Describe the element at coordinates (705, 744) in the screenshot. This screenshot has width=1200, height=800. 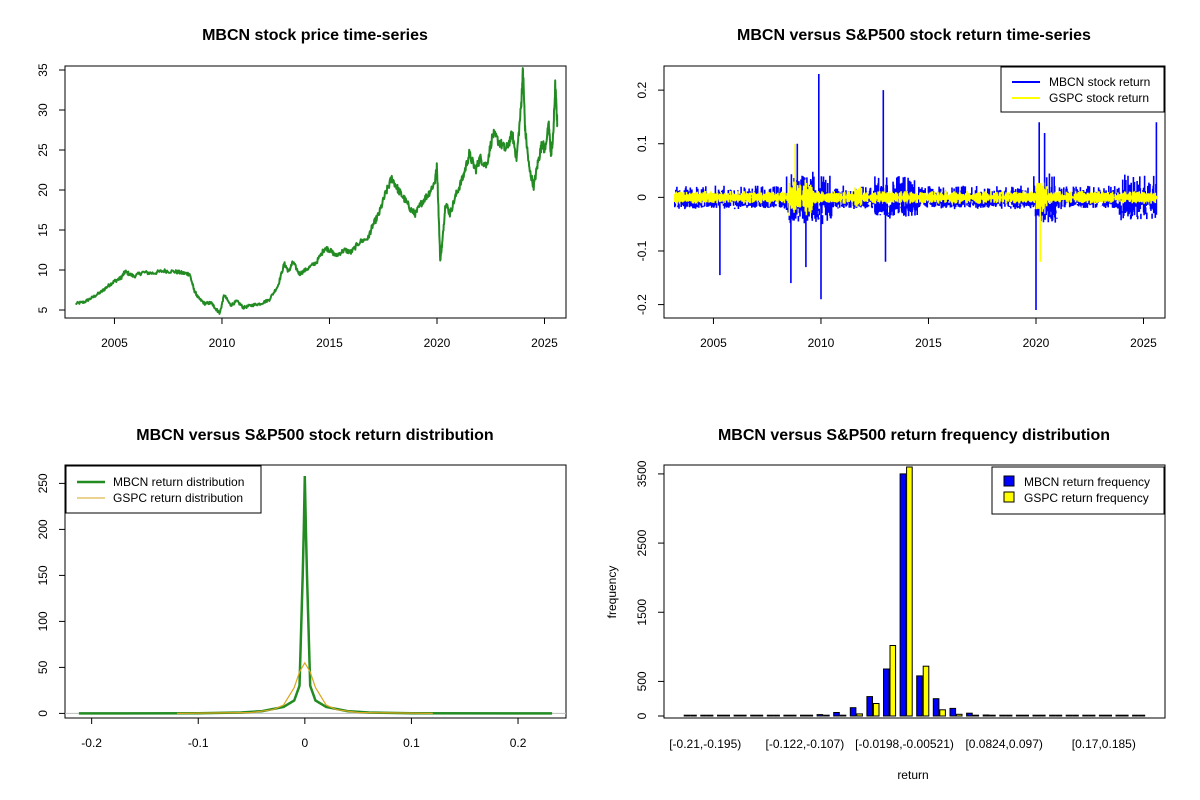
I see `frequency-x-tick-label-0: [-0.21,-0.195)` at that location.